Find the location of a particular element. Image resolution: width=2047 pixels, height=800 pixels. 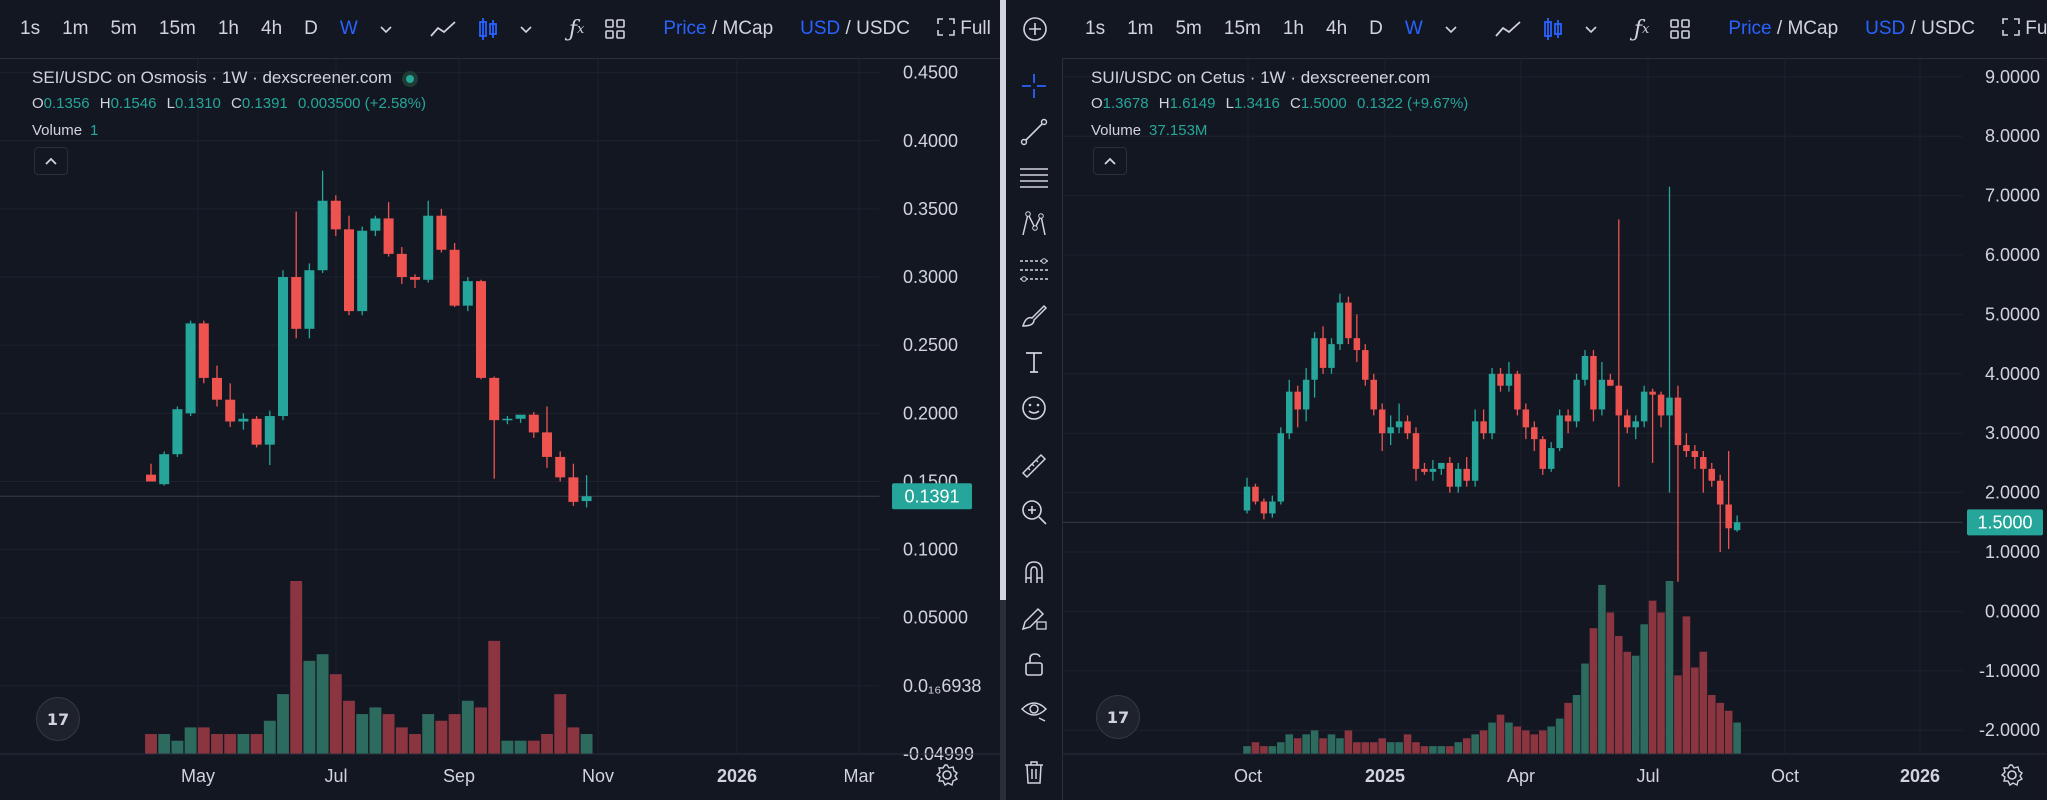

mcap-label: MCap is located at coordinates (748, 28).